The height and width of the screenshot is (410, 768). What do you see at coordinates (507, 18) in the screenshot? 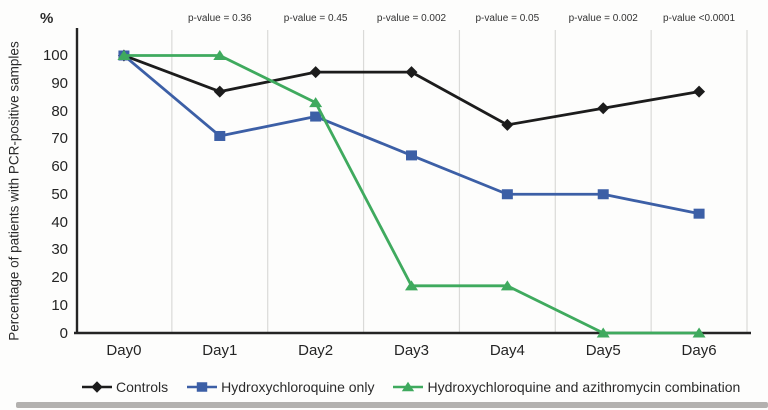
I see `p-value-annotation: p-value = 0.05` at bounding box center [507, 18].